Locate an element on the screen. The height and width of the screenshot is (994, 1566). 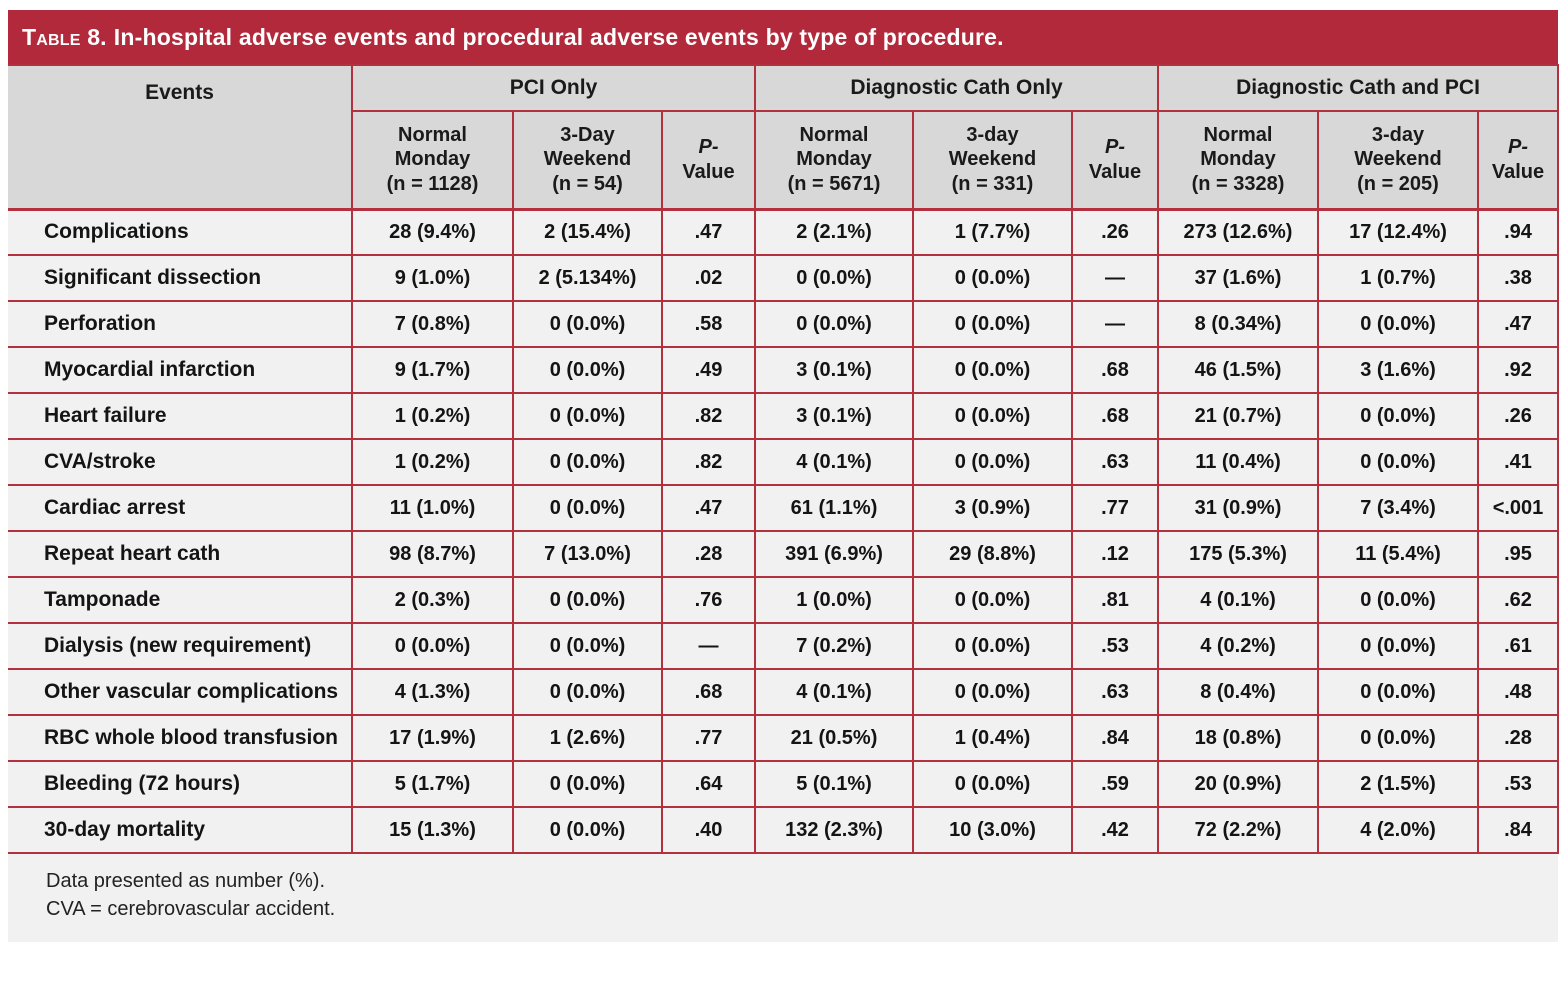
data-cell: 18 (0.8%) is located at coordinates (1238, 738).